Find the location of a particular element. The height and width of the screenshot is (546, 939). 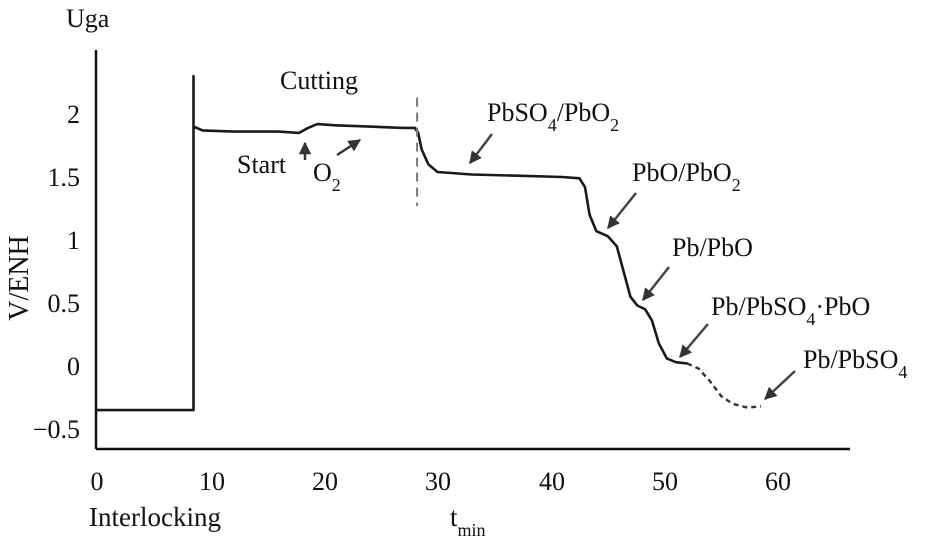

x-axis-title-main: t is located at coordinates (454, 517).